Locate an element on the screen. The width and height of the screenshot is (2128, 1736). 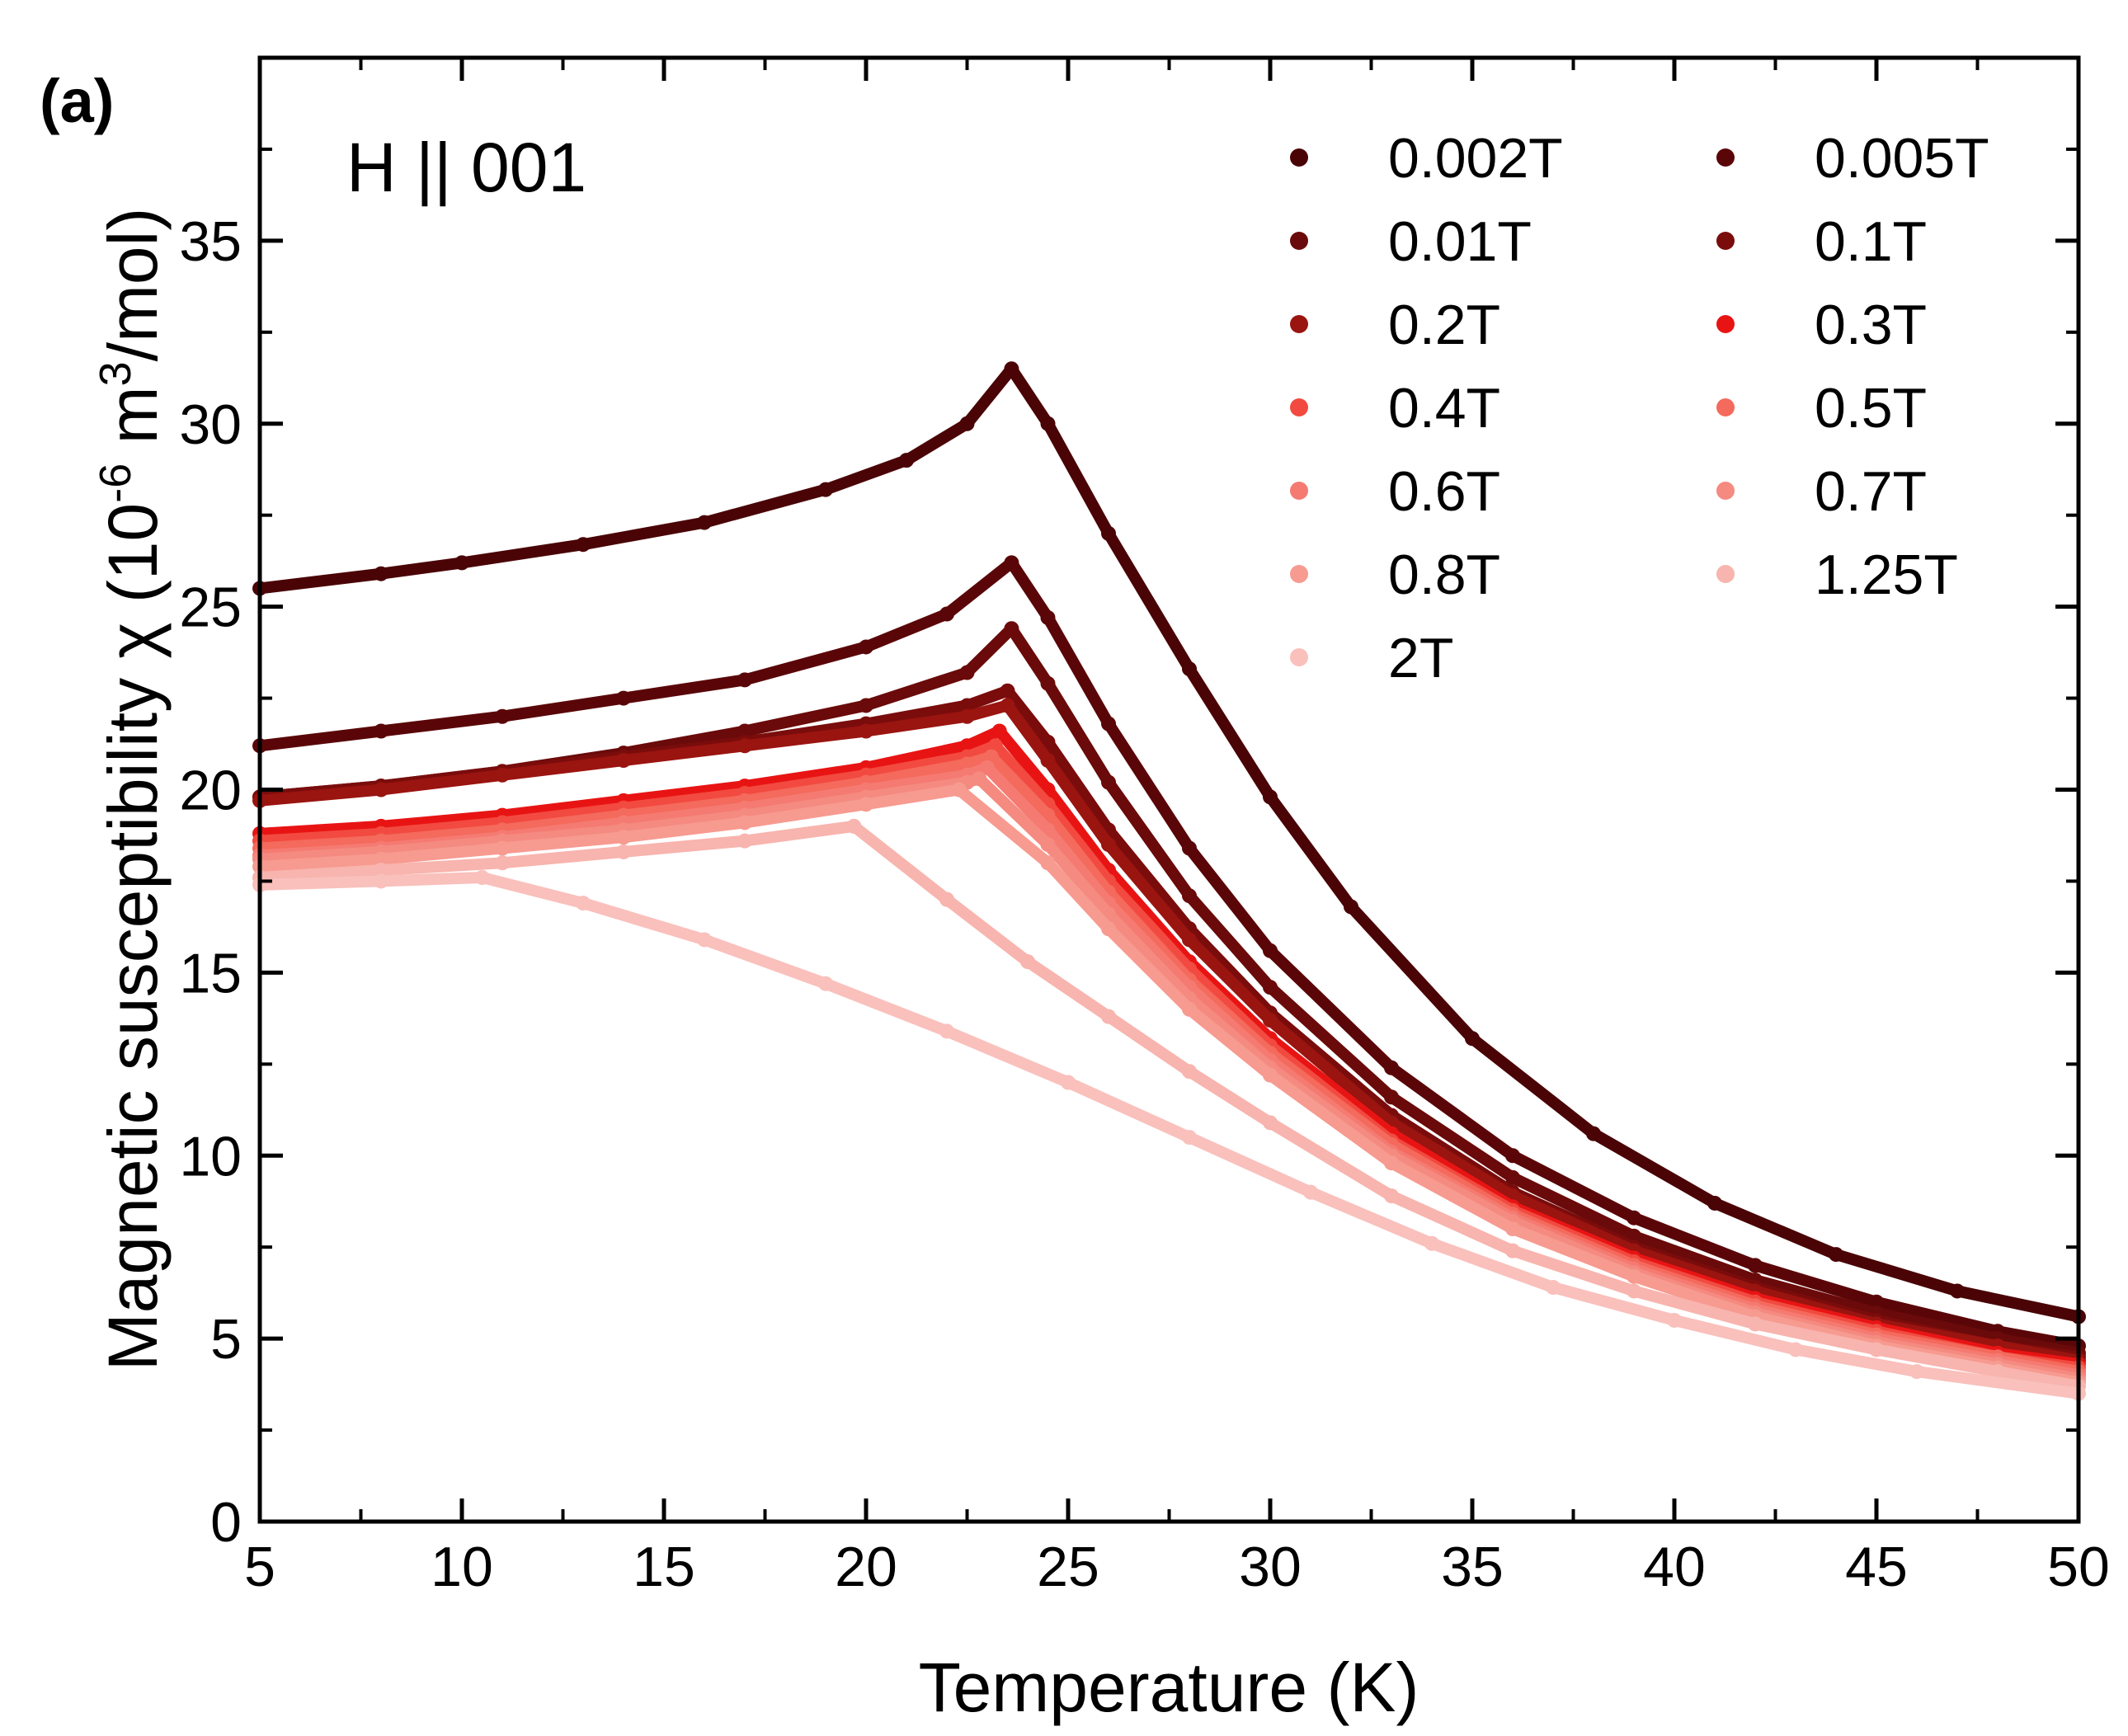
data-point-1.25T-7 is located at coordinates (1027, 962).